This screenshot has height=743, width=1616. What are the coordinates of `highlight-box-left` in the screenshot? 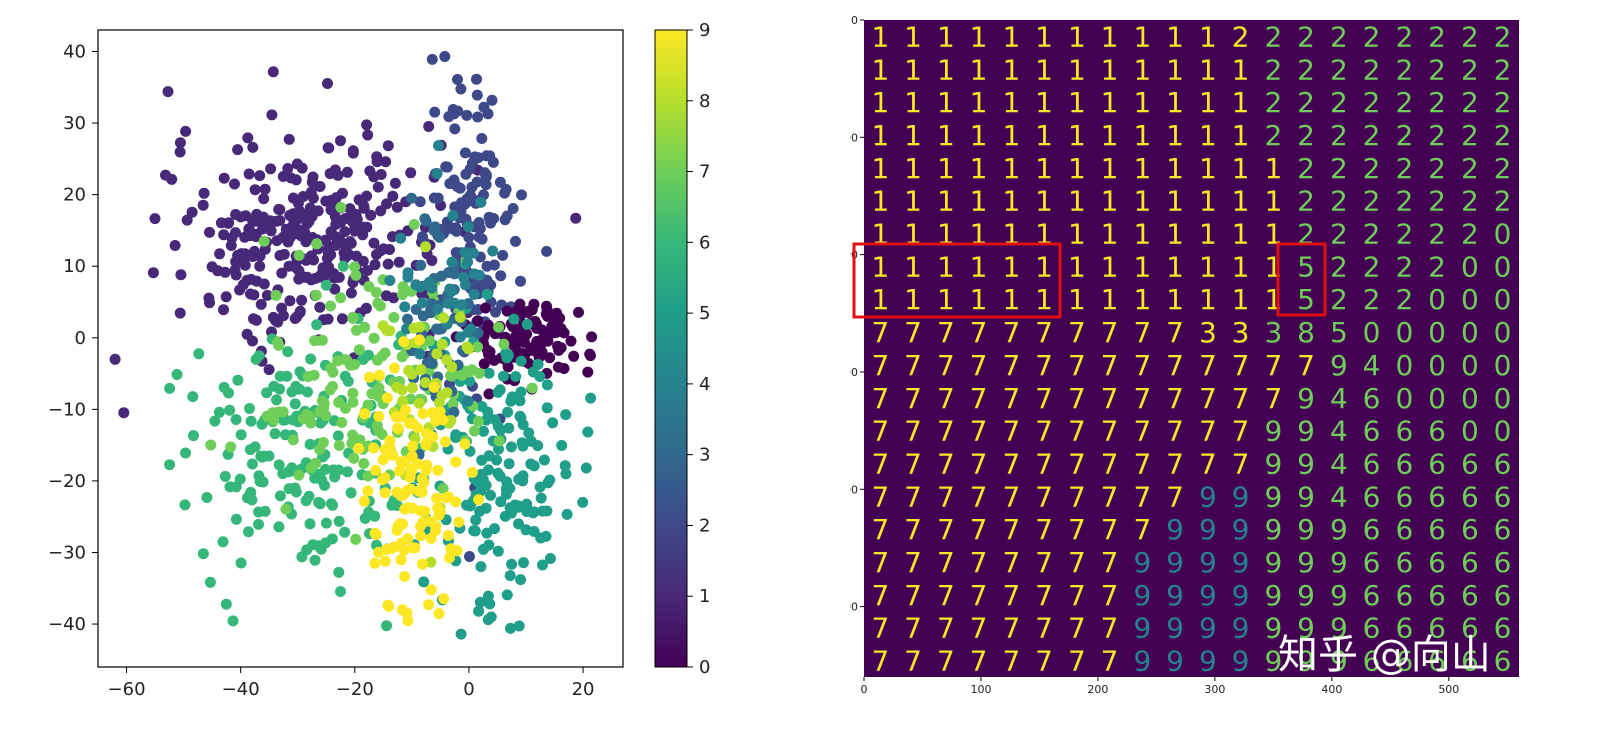 It's located at (957, 280).